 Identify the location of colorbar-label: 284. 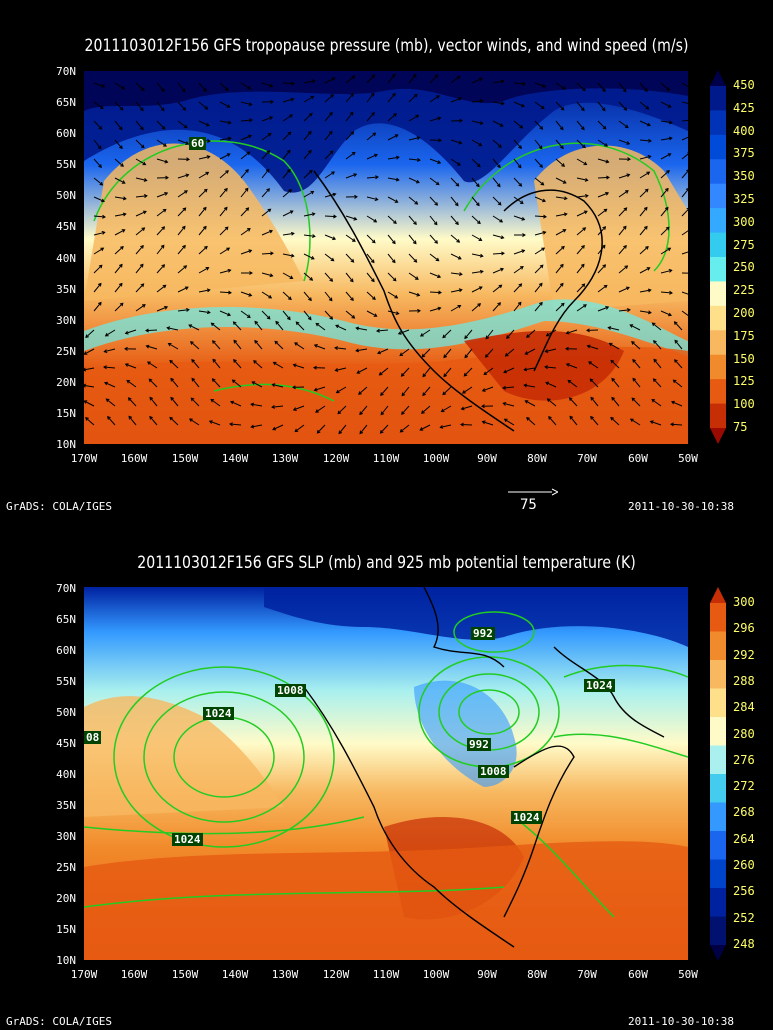
(744, 707).